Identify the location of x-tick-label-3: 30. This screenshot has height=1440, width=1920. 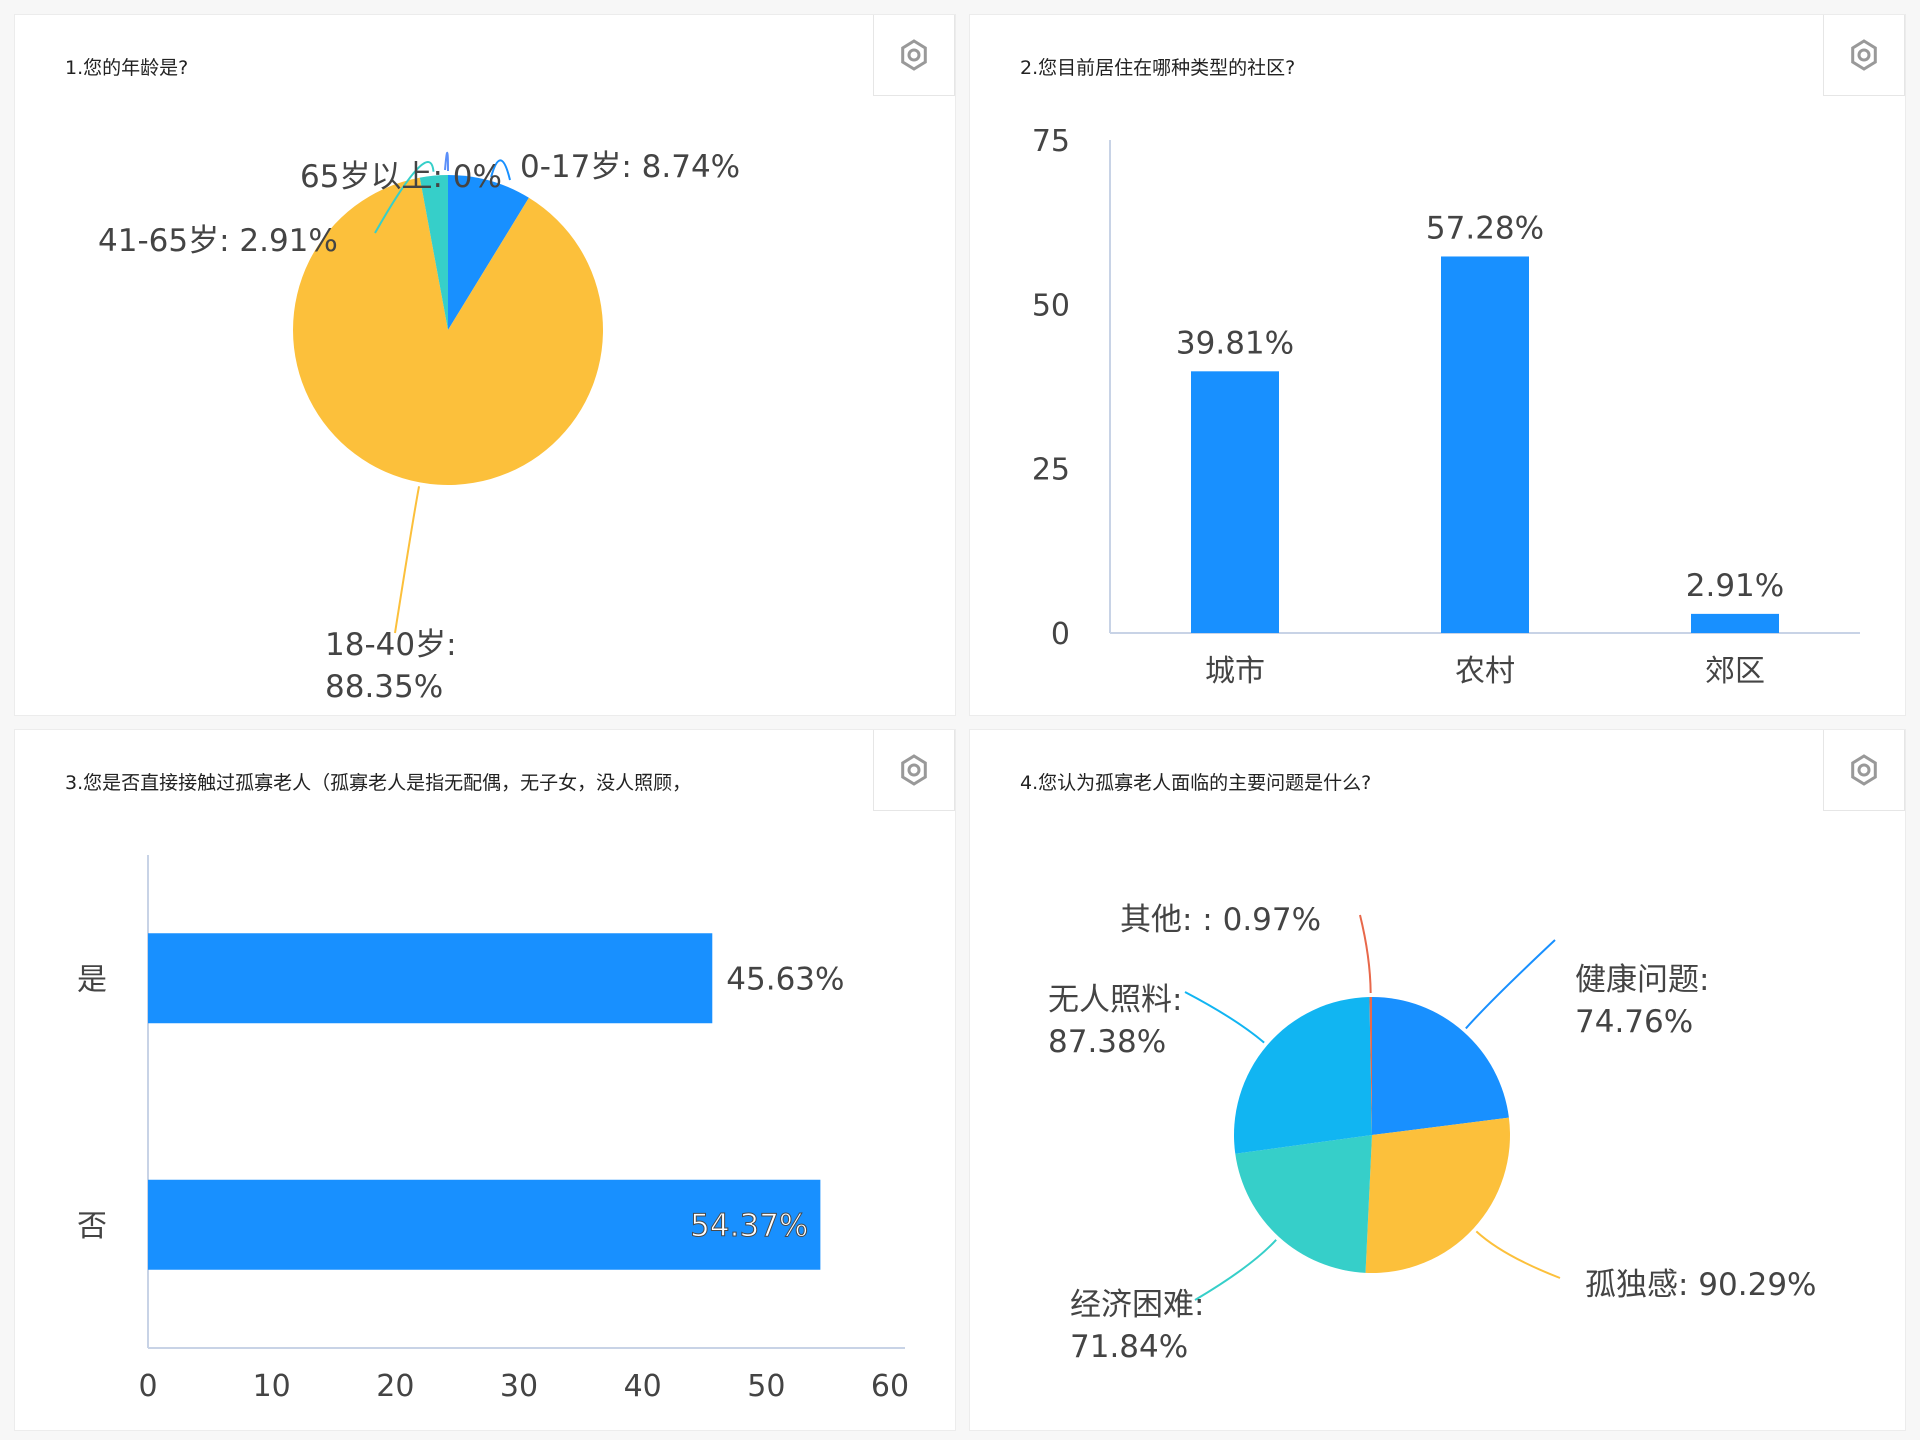
(519, 1386).